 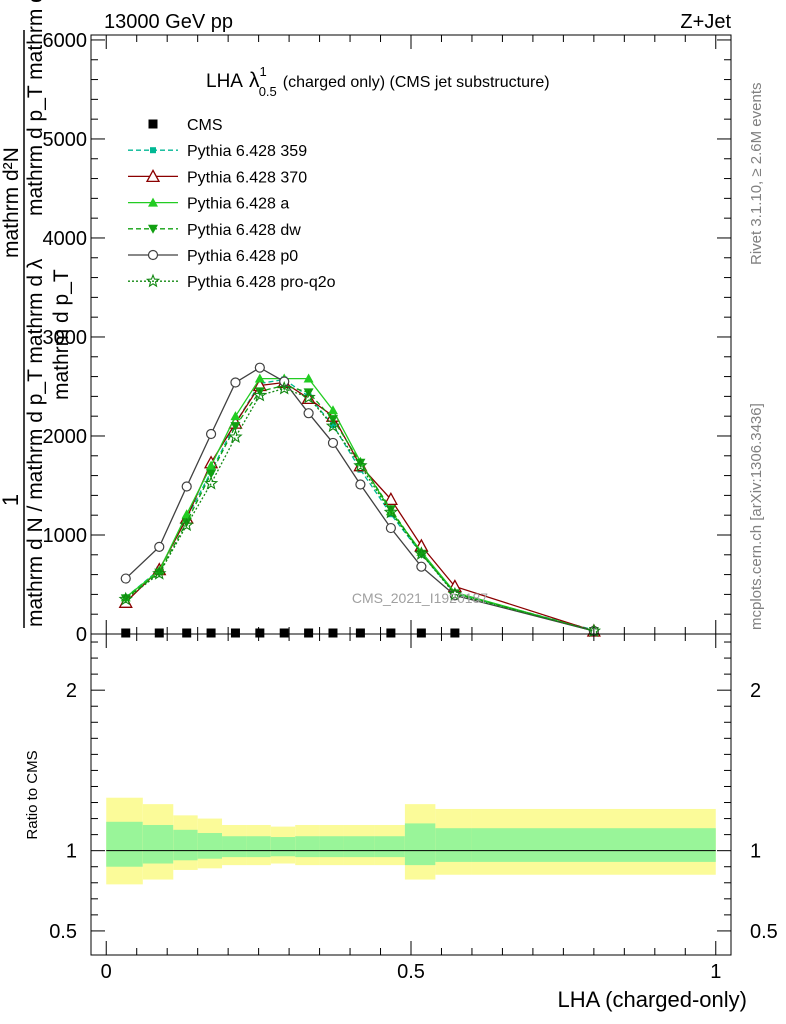 I want to click on ratio-y-tick-label-right: 2, so click(x=755, y=691).